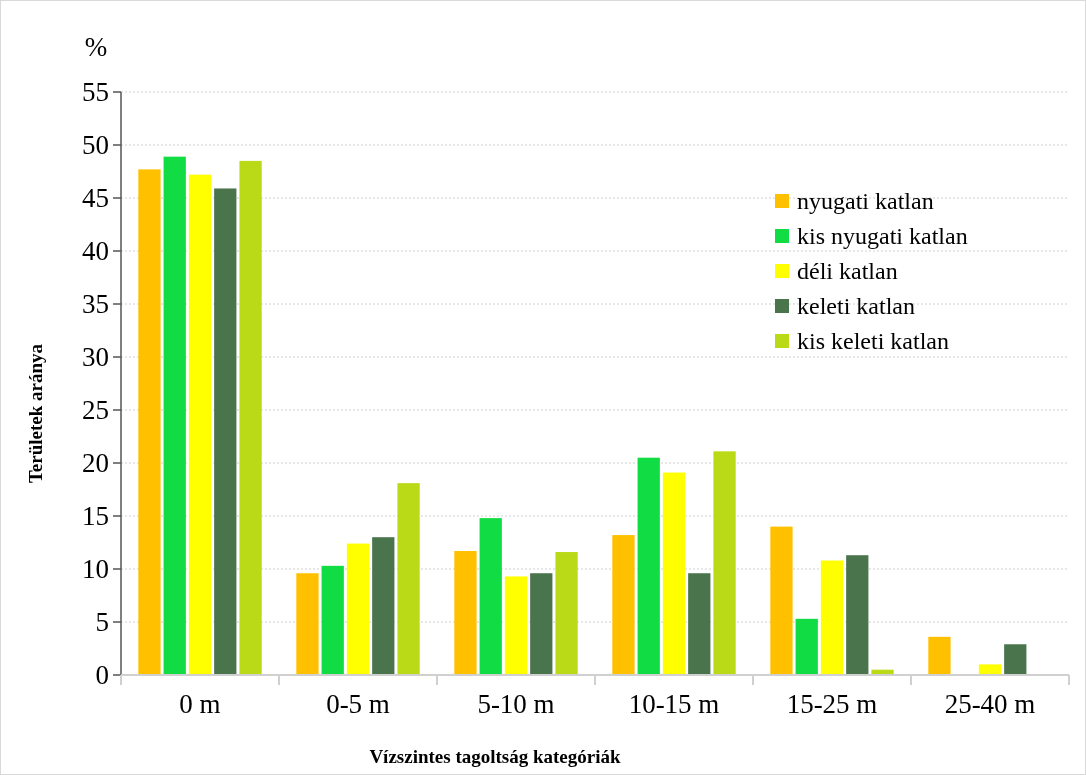 Image resolution: width=1086 pixels, height=775 pixels. What do you see at coordinates (95, 92) in the screenshot?
I see `y-tick-label: 55` at bounding box center [95, 92].